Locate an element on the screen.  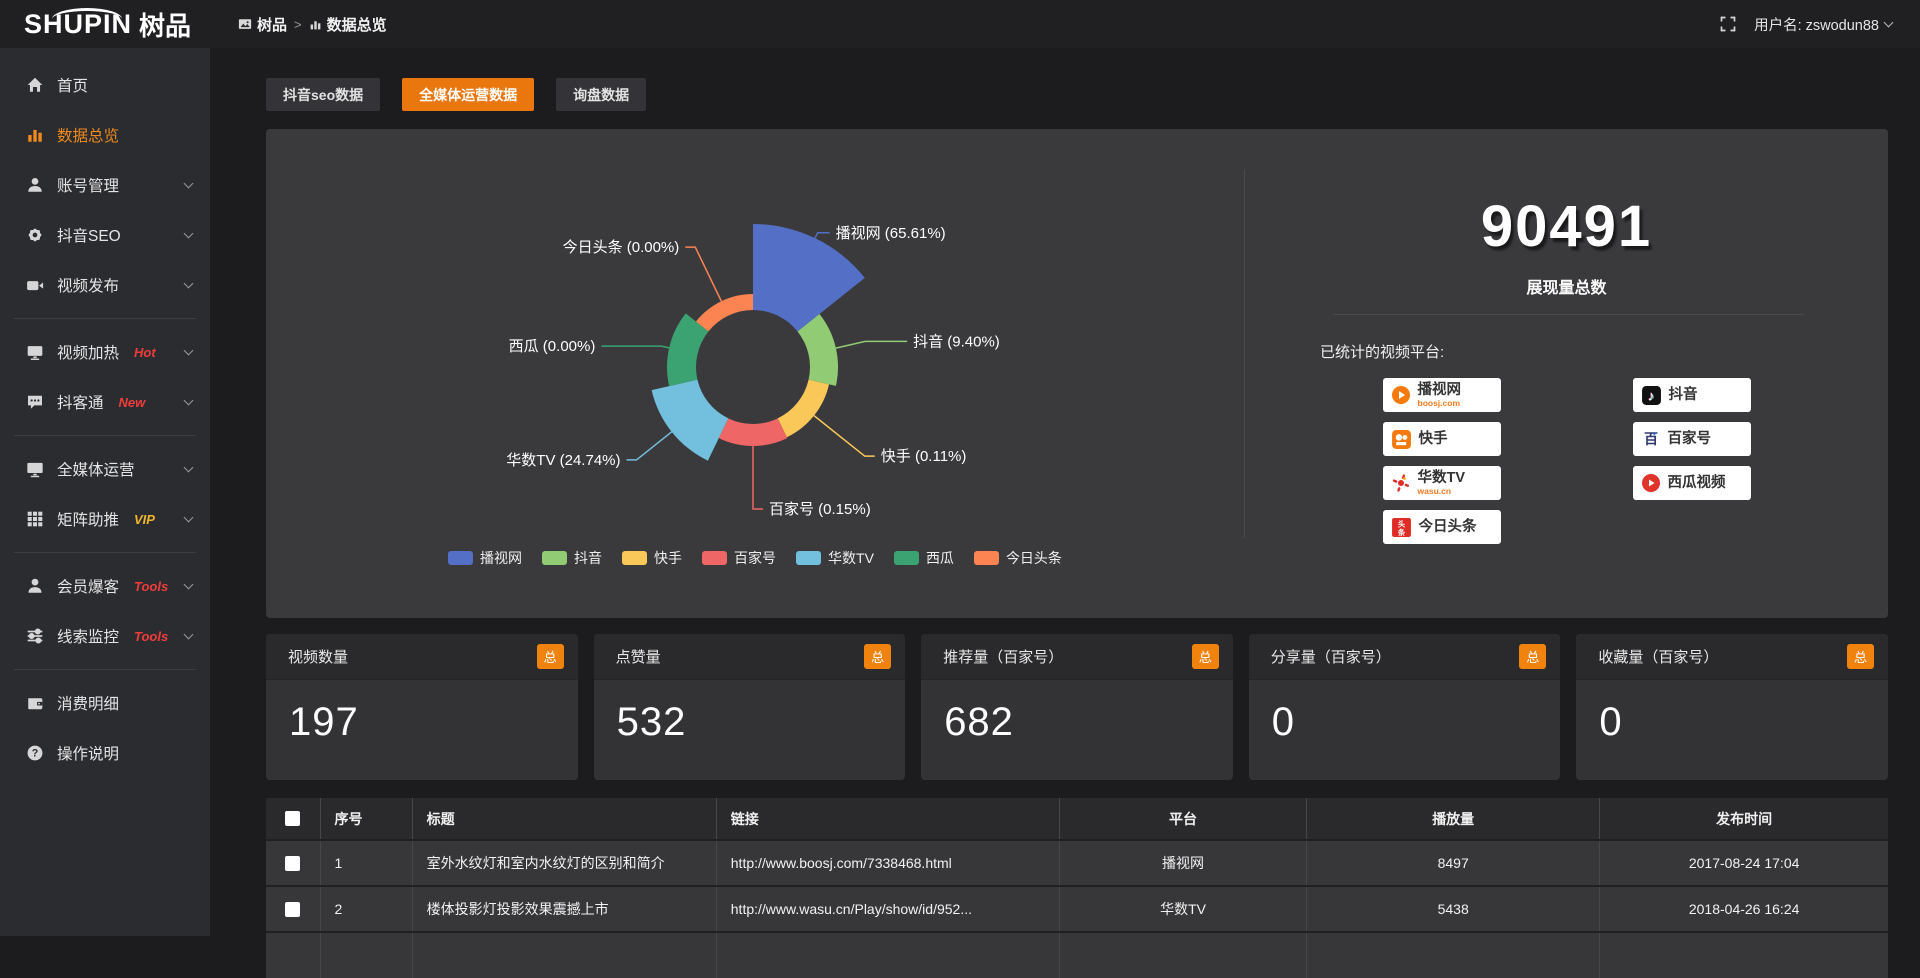
column-header-4: 平台 is located at coordinates (1183, 819).